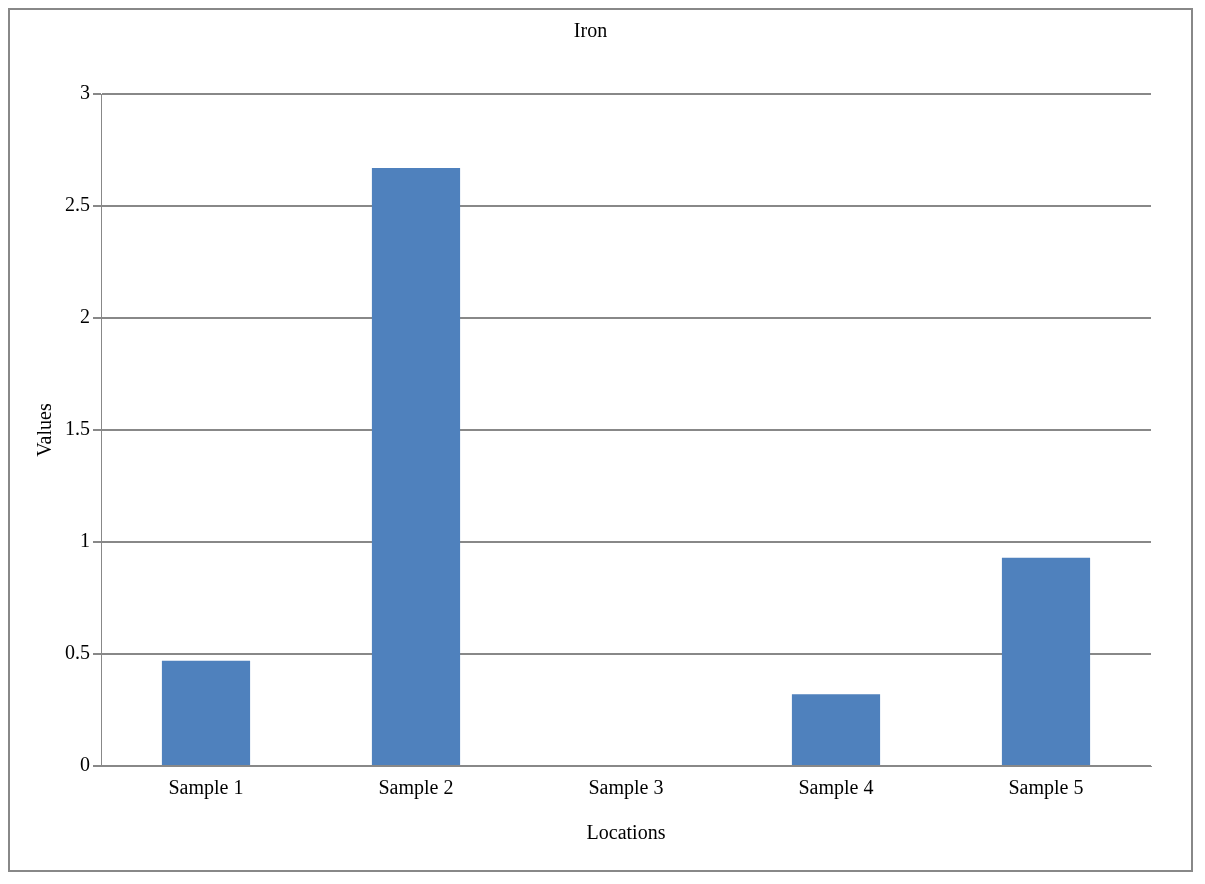 This screenshot has width=1205, height=884. I want to click on x-tick-label: Sample 1, so click(206, 788).